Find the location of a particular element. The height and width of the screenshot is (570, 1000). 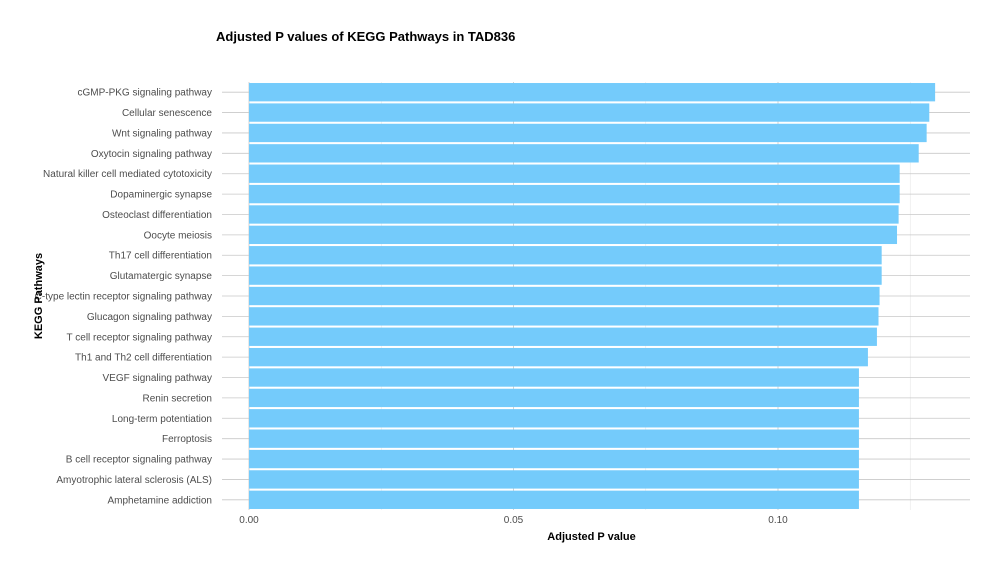

x-tick-label: 0.10 is located at coordinates (778, 520).